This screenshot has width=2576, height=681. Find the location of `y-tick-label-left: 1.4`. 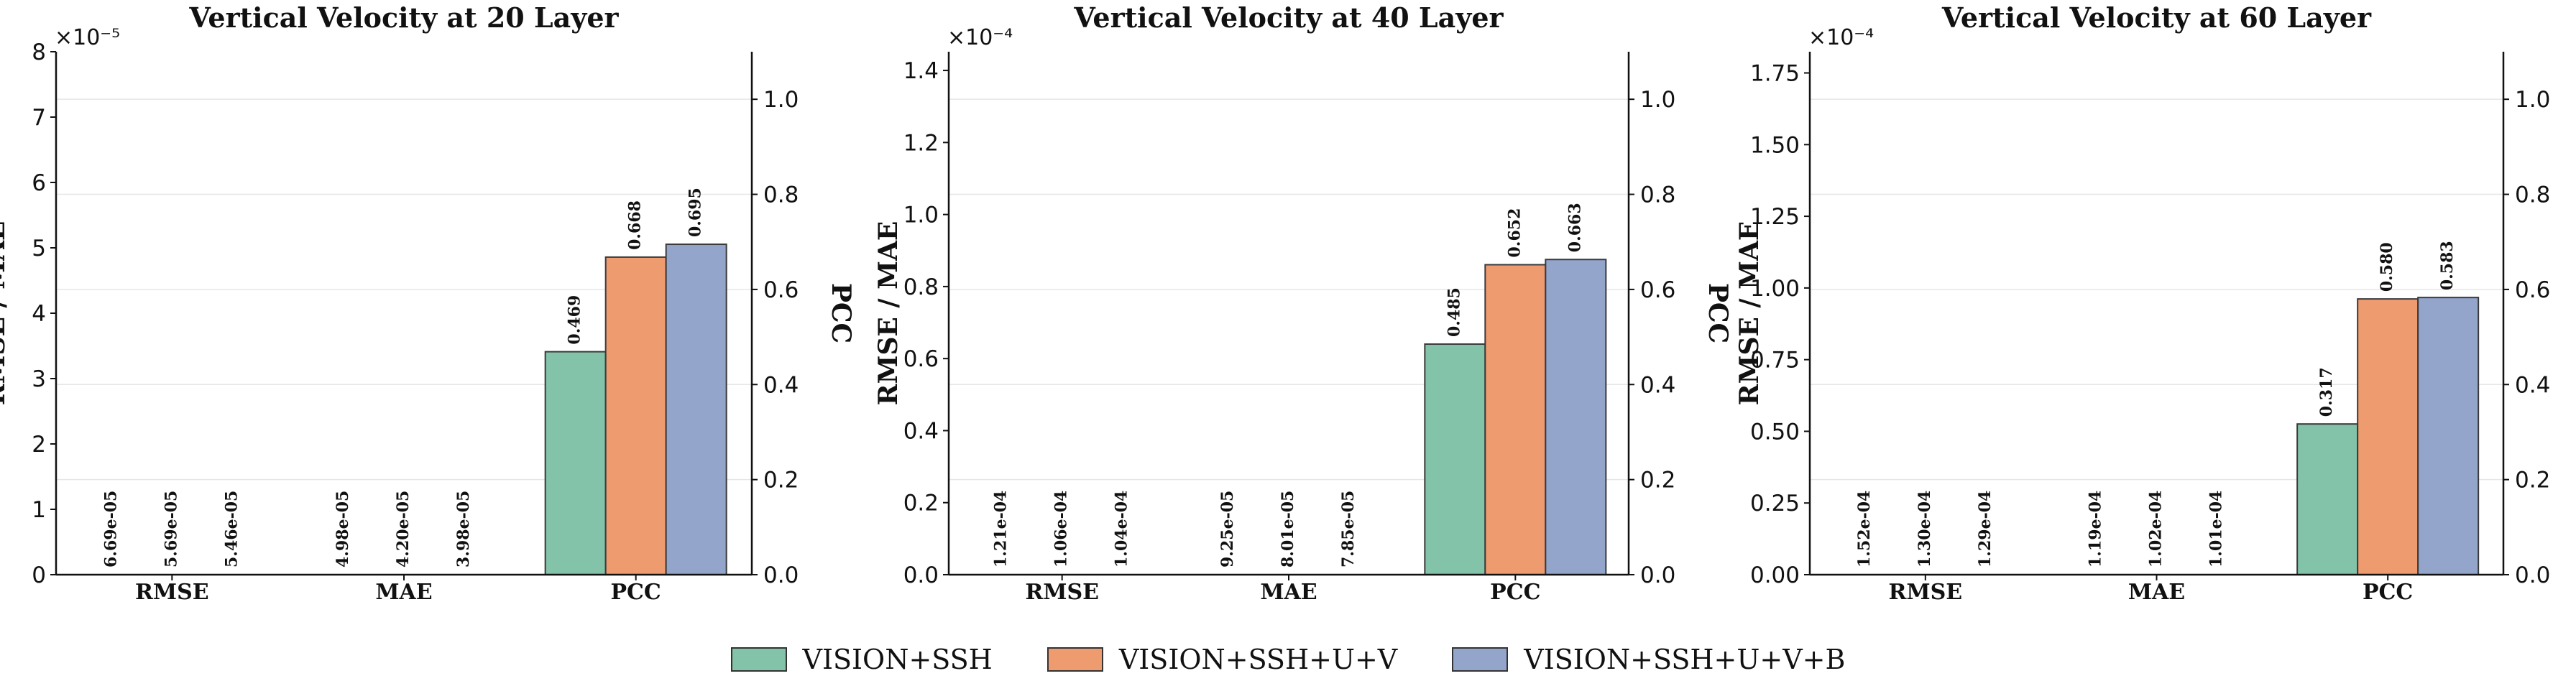

y-tick-label-left: 1.4 is located at coordinates (921, 71).